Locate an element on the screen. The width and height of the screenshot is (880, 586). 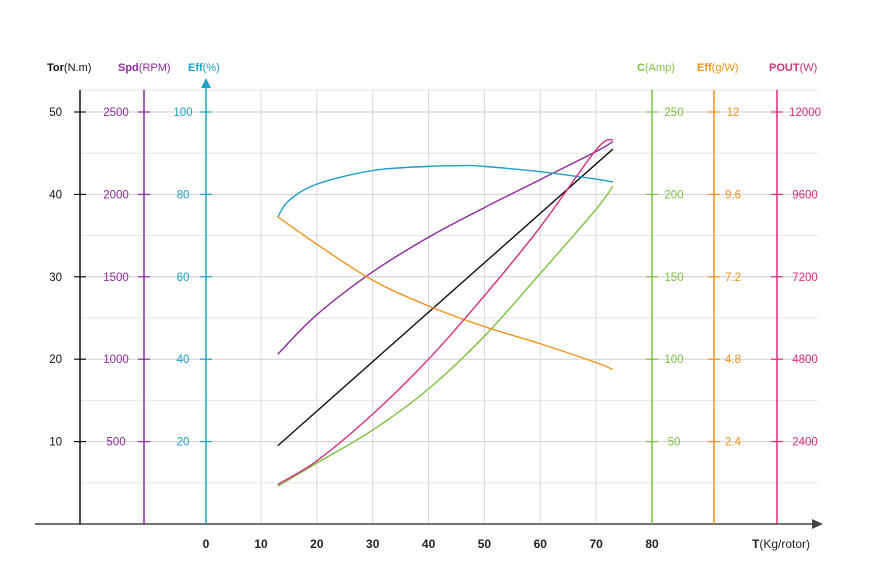
y-tick-label-eff: 100 is located at coordinates (182, 113).